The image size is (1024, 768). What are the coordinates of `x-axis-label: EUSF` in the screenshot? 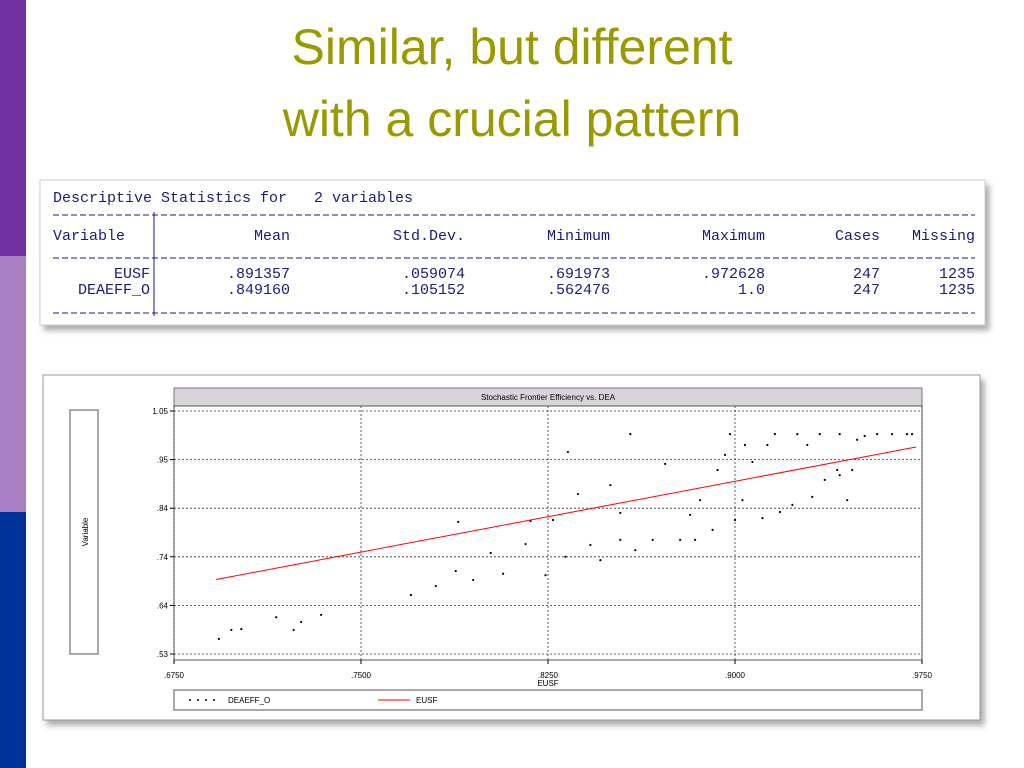 It's located at (547, 683).